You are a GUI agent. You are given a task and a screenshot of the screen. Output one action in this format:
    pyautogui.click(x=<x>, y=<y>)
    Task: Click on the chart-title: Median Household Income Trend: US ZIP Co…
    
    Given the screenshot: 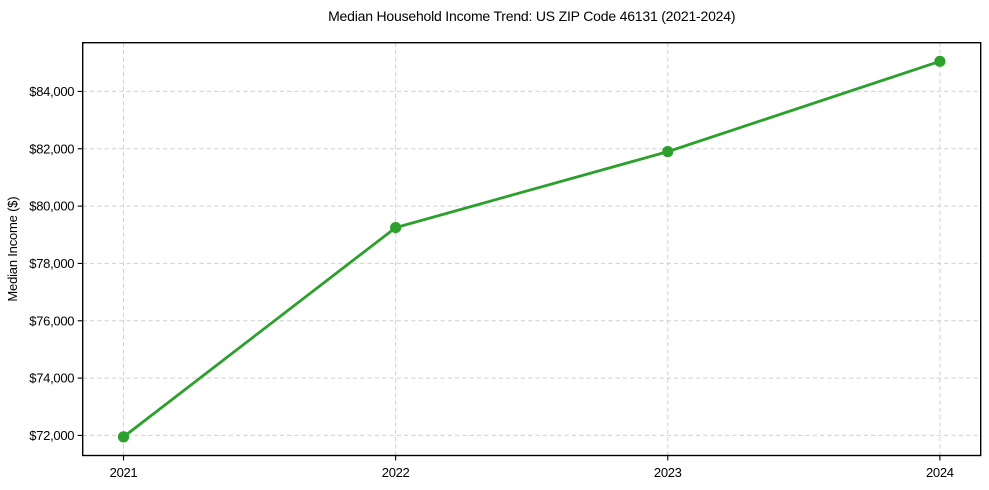 What is the action you would take?
    pyautogui.click(x=531, y=16)
    